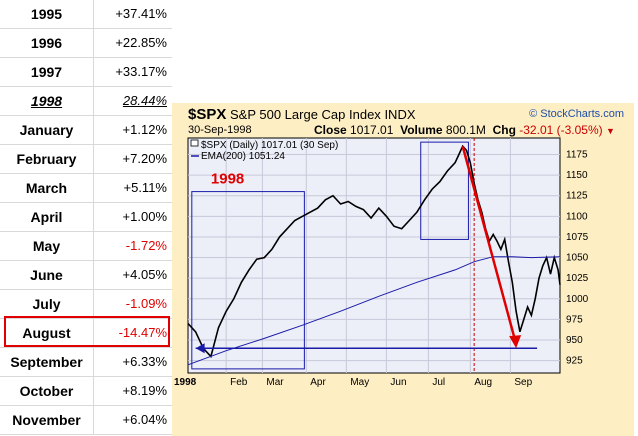 The width and height of the screenshot is (638, 436). Describe the element at coordinates (47, 101) in the screenshot. I see `row-label: 1998` at that location.